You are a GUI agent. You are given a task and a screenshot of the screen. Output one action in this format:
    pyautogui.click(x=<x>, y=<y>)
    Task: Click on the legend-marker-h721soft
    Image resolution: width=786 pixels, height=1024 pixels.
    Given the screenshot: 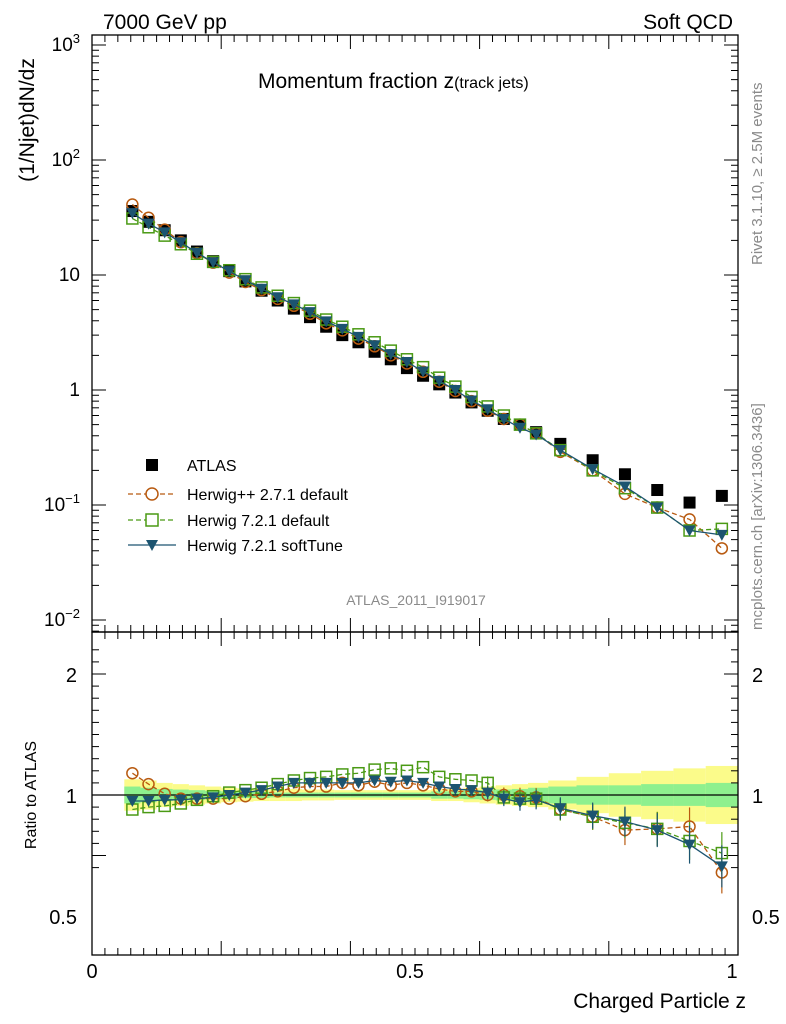 What is the action you would take?
    pyautogui.click(x=152, y=545)
    